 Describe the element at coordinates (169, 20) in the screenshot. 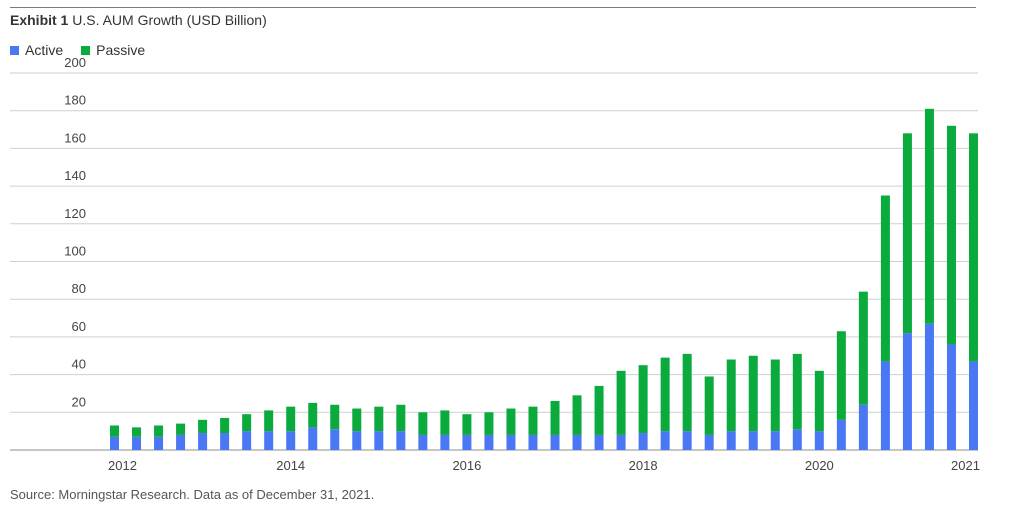

I see `chart-title-text: U.S. AUM Growth (USD Billion)` at that location.